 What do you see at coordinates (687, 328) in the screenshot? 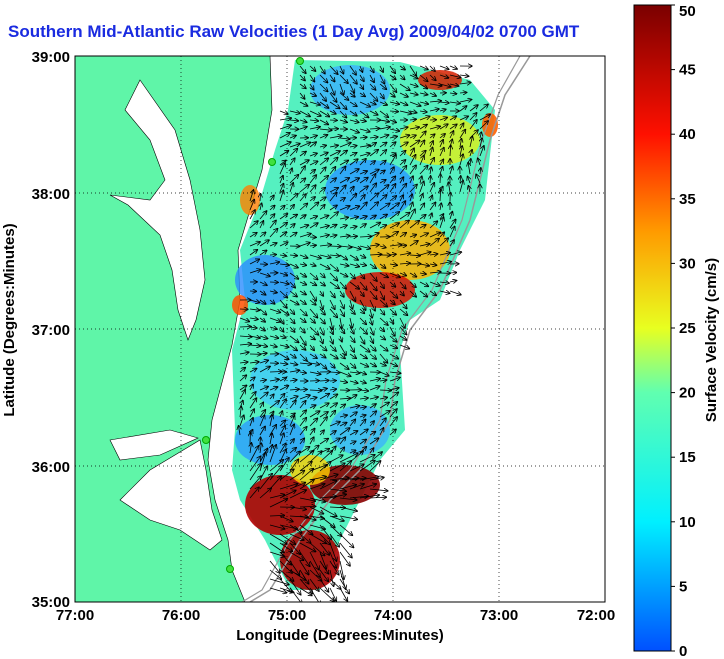
I see `colorbar-tick-label: 25` at bounding box center [687, 328].